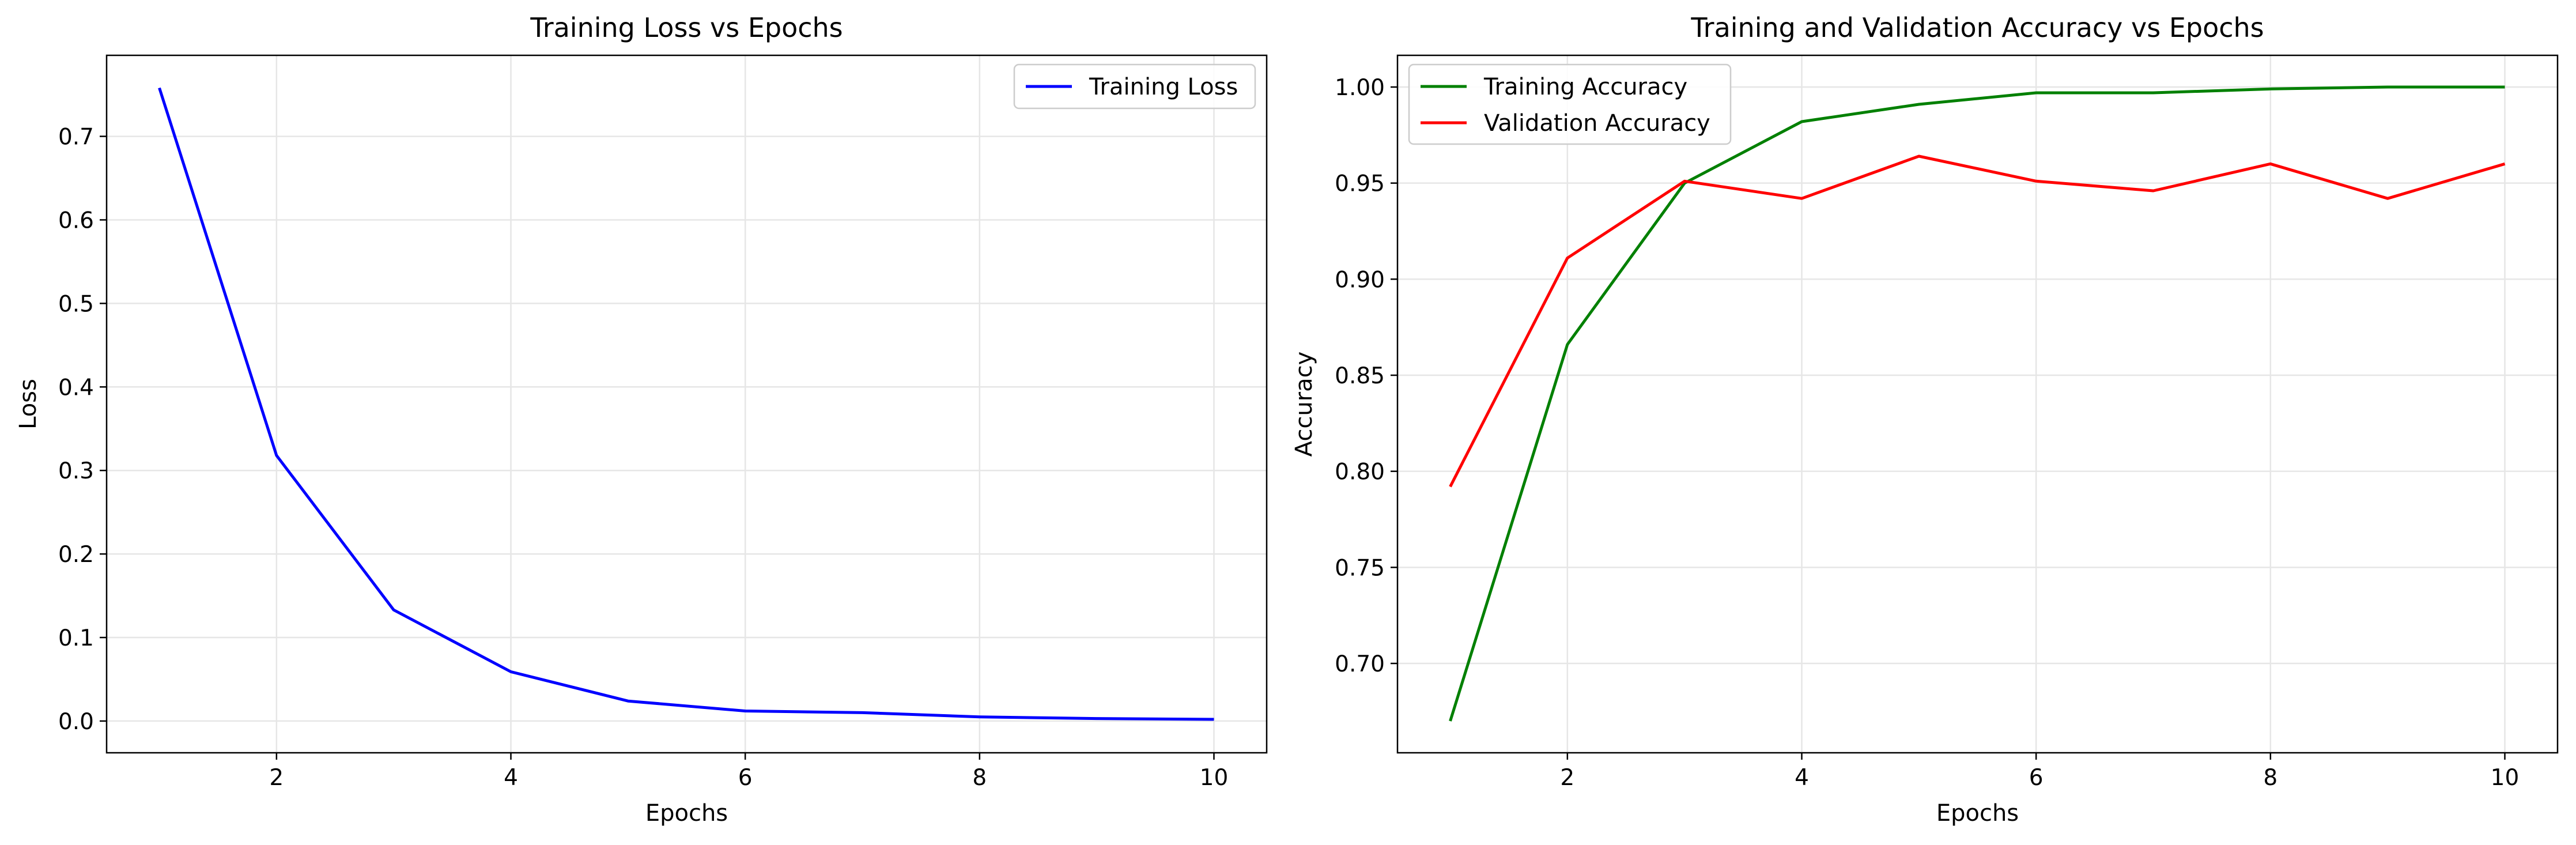 This screenshot has height=845, width=2576. Describe the element at coordinates (76, 304) in the screenshot. I see `y-tick-label: 0.5` at that location.